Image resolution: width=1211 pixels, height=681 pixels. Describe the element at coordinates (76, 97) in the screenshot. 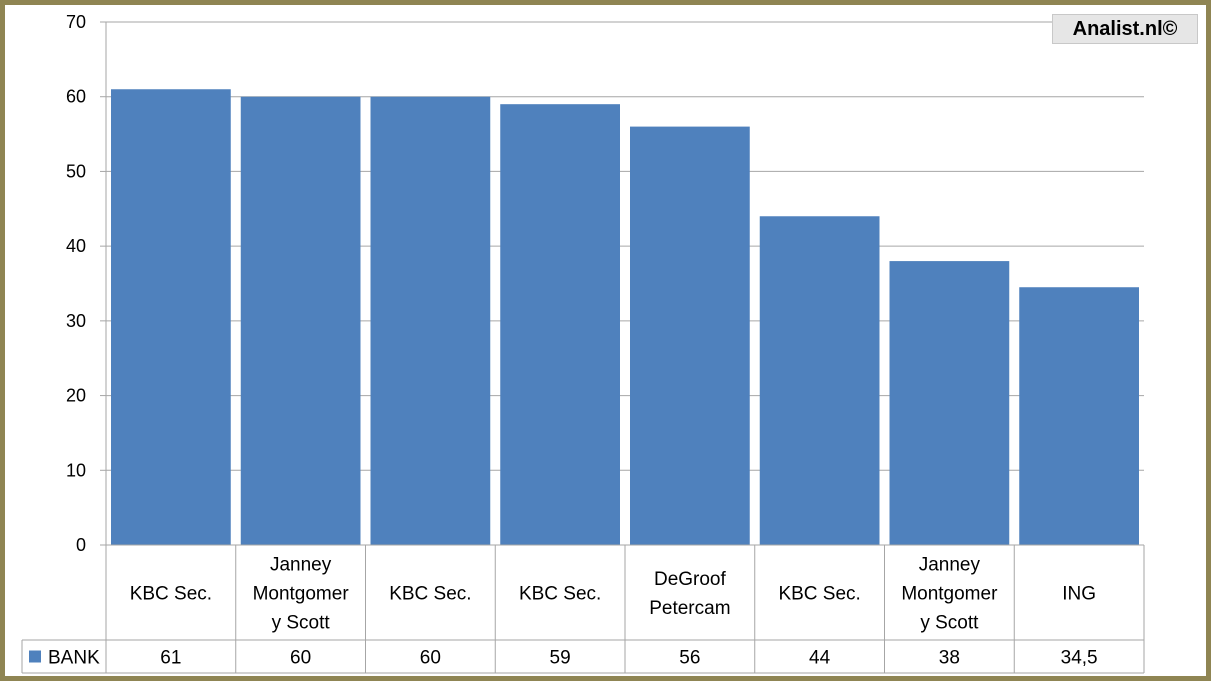

I see `y-tick-label: 60` at that location.